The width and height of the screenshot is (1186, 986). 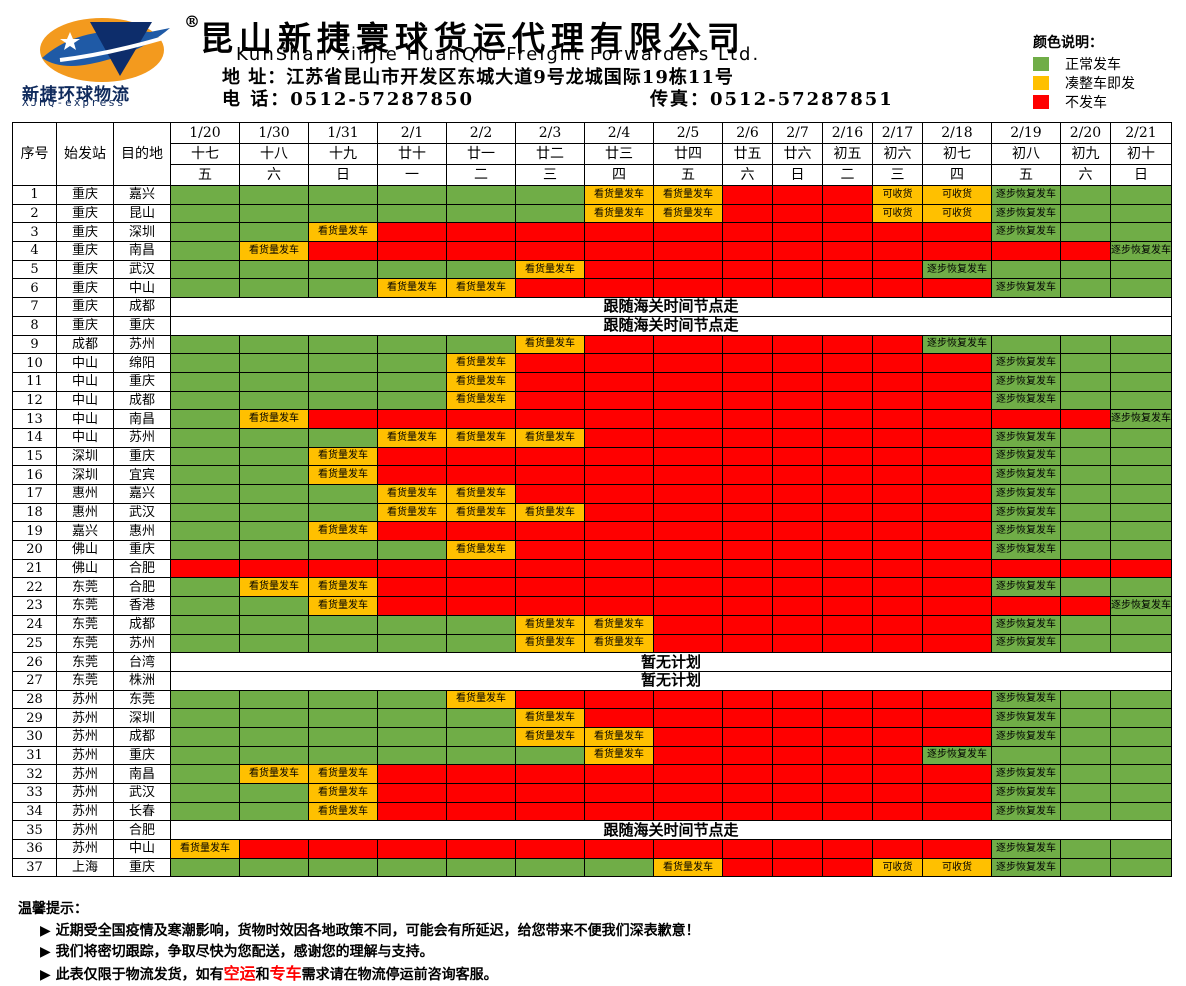 I want to click on legend-swatch, so click(x=1041, y=101).